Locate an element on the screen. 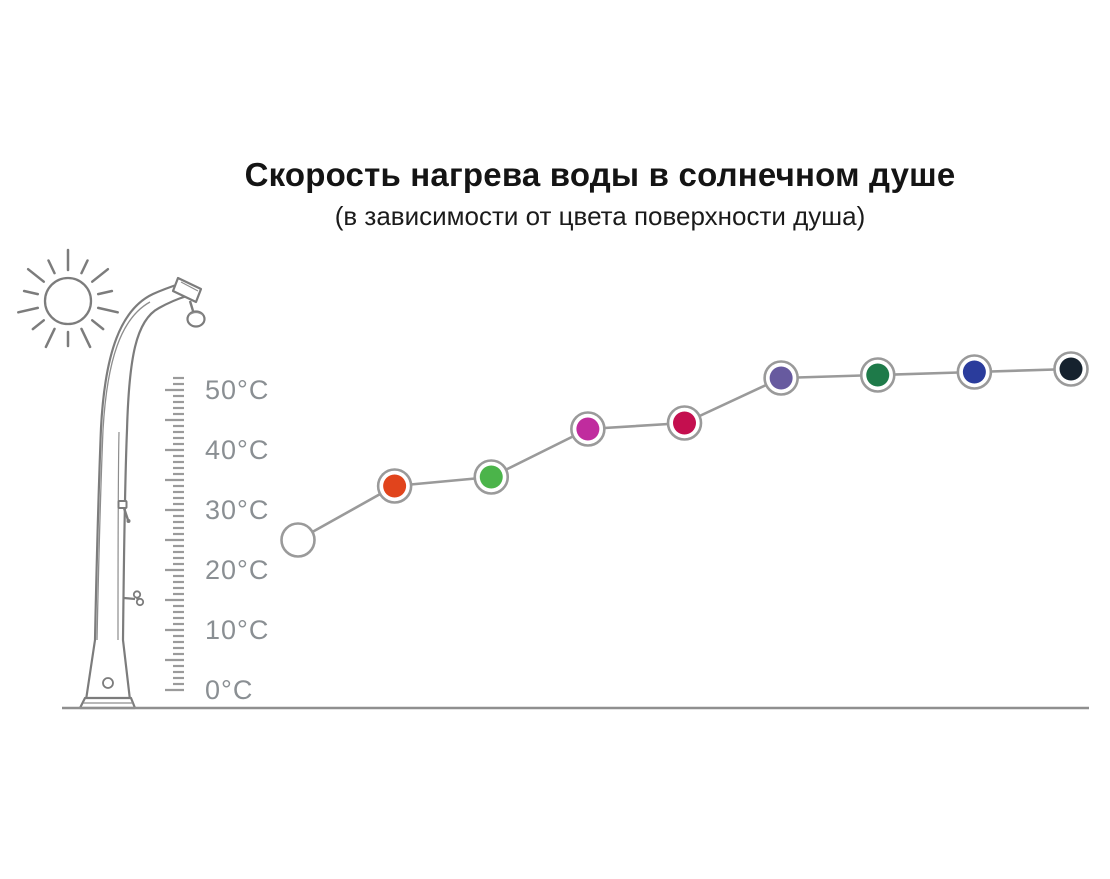 Image resolution: width=1110 pixels, height=879 pixels. shower-valve-lower is located at coordinates (134, 598).